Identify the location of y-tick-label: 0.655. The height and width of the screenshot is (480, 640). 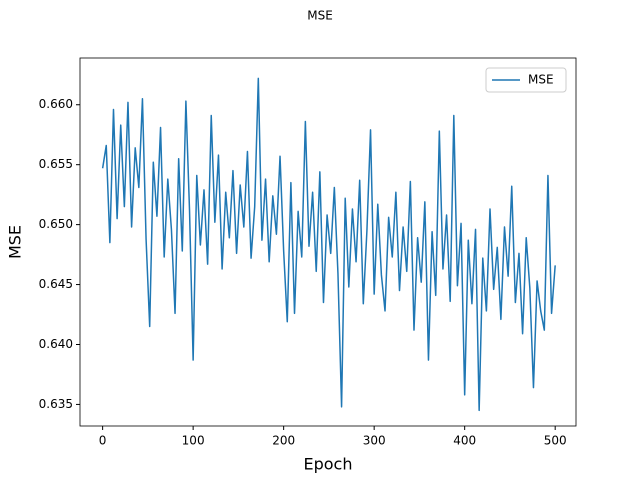
(56, 164).